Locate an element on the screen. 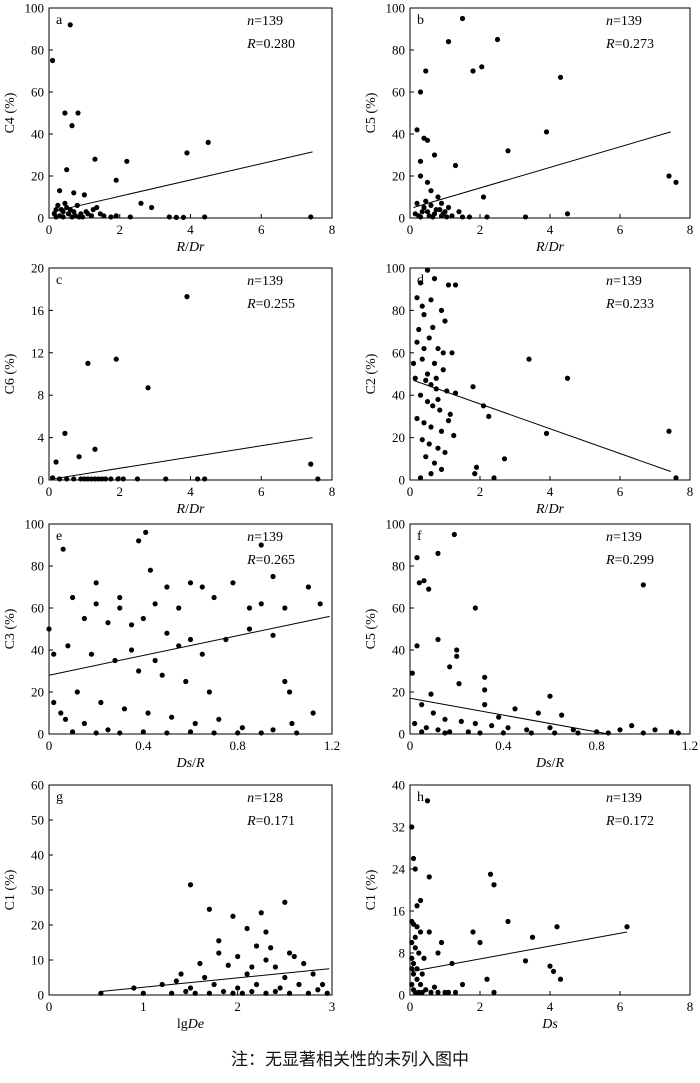 Image resolution: width=700 pixels, height=1083 pixels. y-tick-label: 40 is located at coordinates (398, 134).